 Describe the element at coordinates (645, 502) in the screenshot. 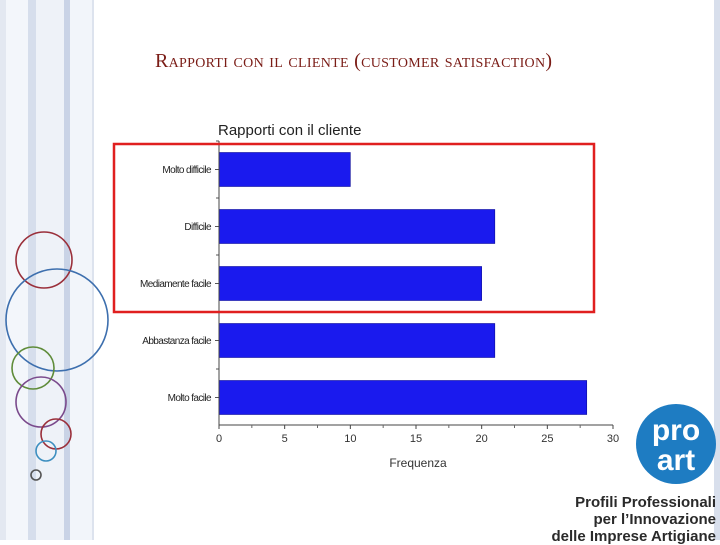

I see `logo-caption-line: Profili Professionali` at that location.